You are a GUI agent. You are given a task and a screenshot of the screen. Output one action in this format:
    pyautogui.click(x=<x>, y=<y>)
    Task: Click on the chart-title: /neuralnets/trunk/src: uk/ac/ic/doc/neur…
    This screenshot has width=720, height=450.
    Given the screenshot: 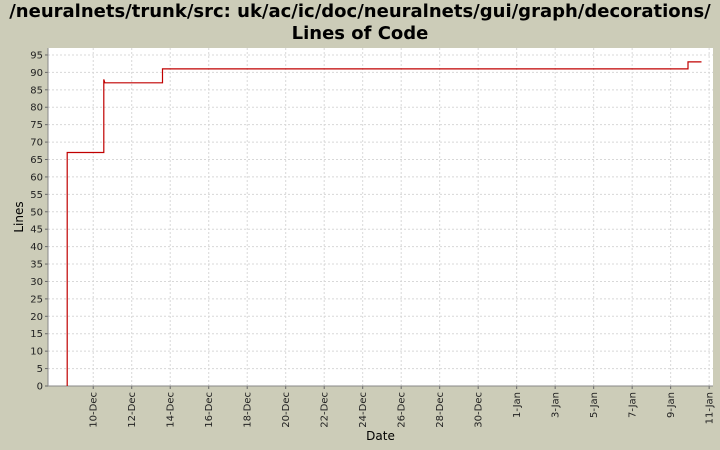 What is the action you would take?
    pyautogui.click(x=360, y=11)
    